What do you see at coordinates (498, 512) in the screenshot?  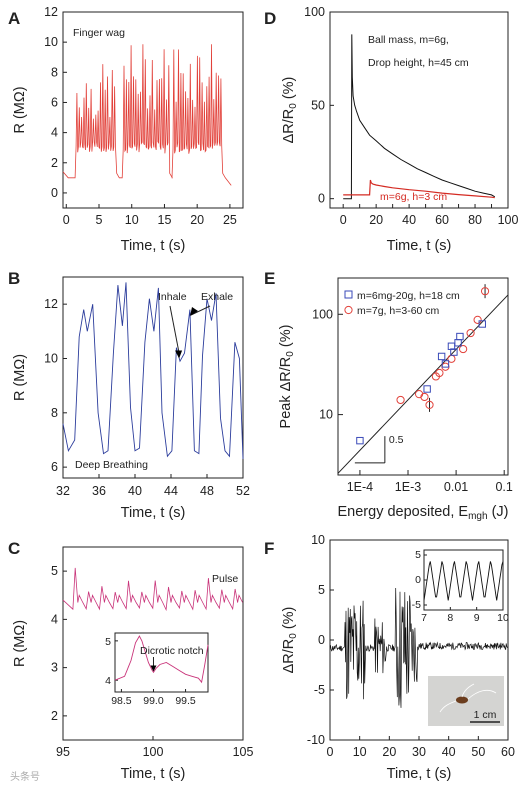 I see `x-axis-title-part: (J)` at bounding box center [498, 512].